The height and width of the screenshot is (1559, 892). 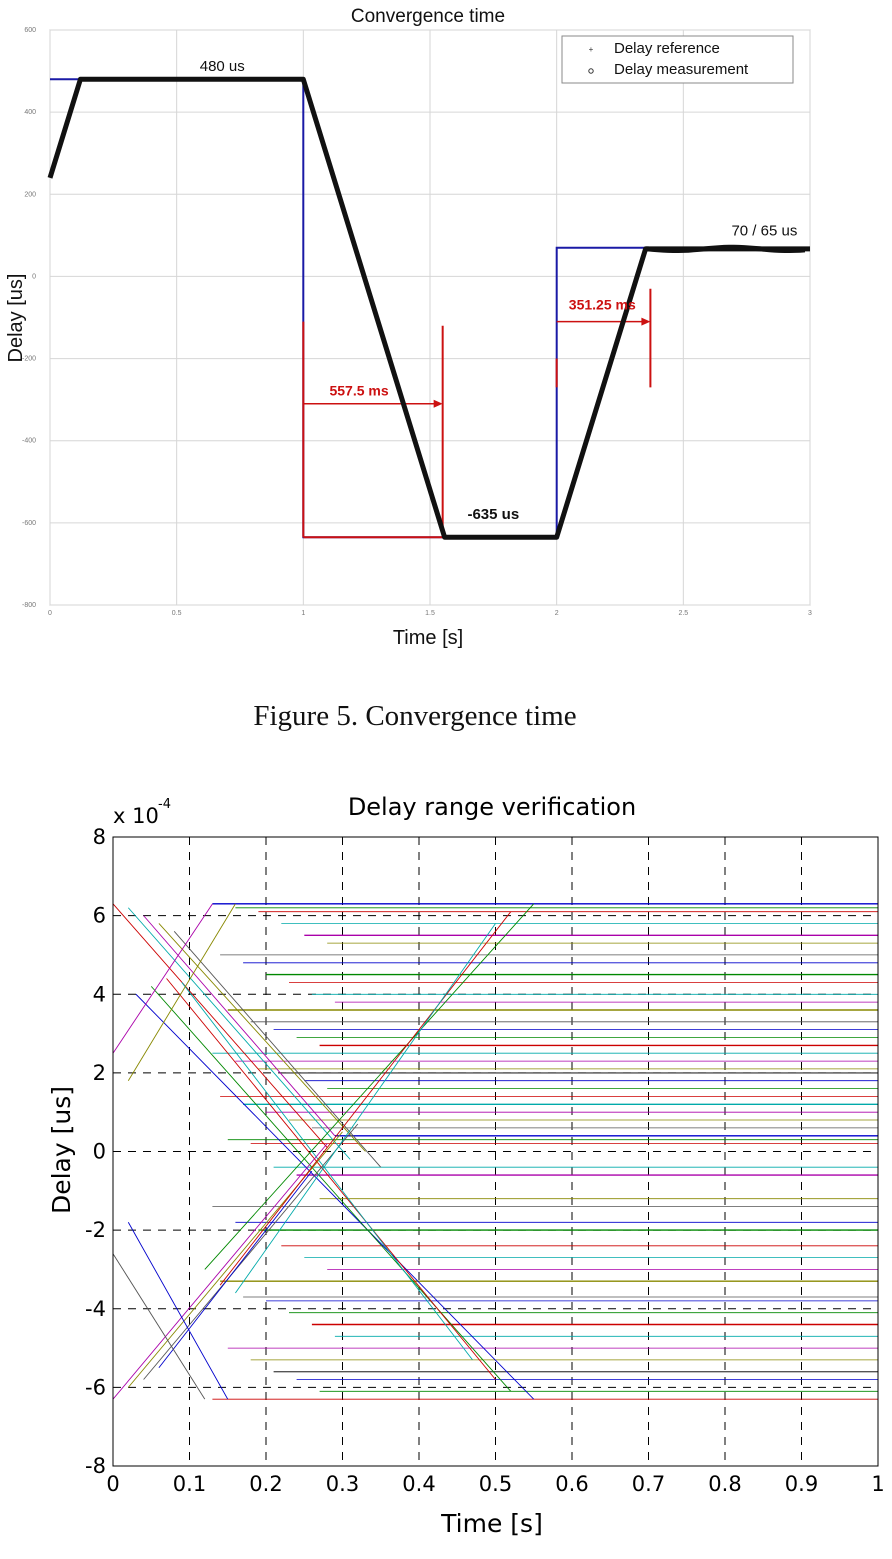 What do you see at coordinates (591, 49) in the screenshot?
I see `legend-marker-reference: +` at bounding box center [591, 49].